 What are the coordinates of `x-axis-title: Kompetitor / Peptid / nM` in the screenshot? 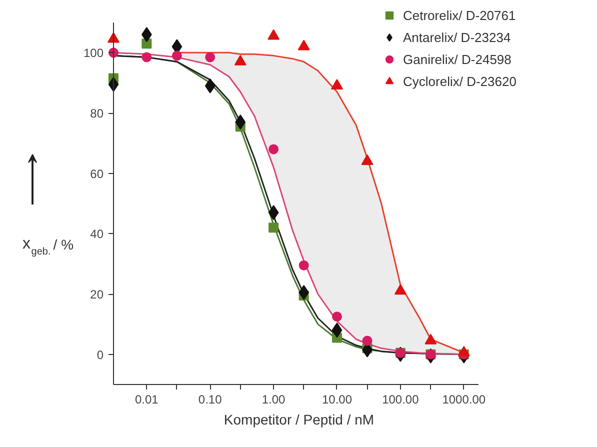 It's located at (299, 420).